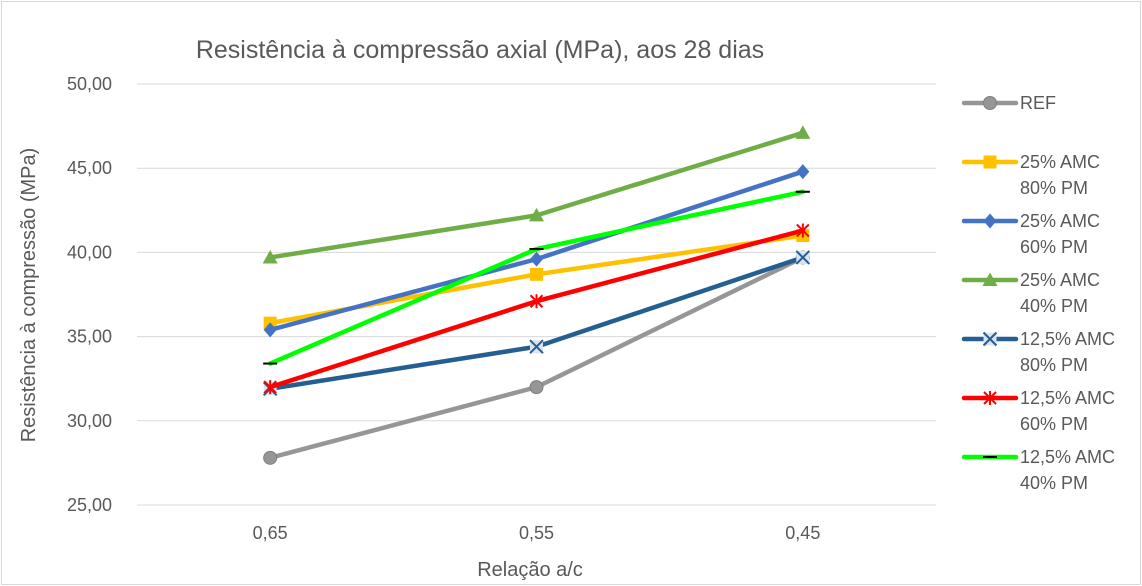 The height and width of the screenshot is (586, 1142). Describe the element at coordinates (89, 252) in the screenshot. I see `y-tick-label: 40,00` at that location.